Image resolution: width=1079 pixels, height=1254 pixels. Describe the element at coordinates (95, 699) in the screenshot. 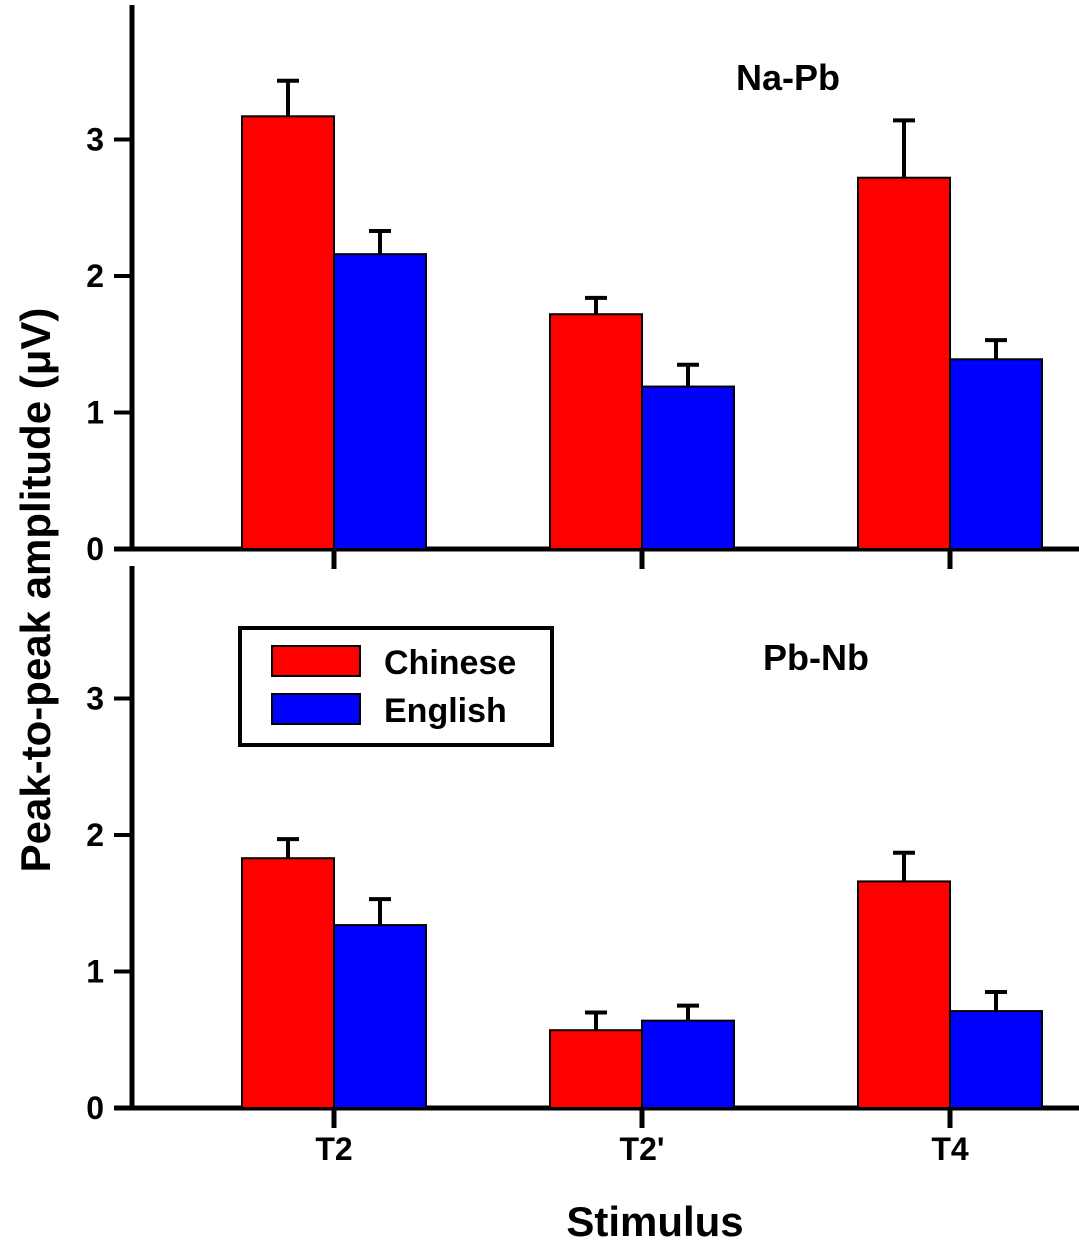

I see `y-tick-label-pb-nb-3: 3` at that location.